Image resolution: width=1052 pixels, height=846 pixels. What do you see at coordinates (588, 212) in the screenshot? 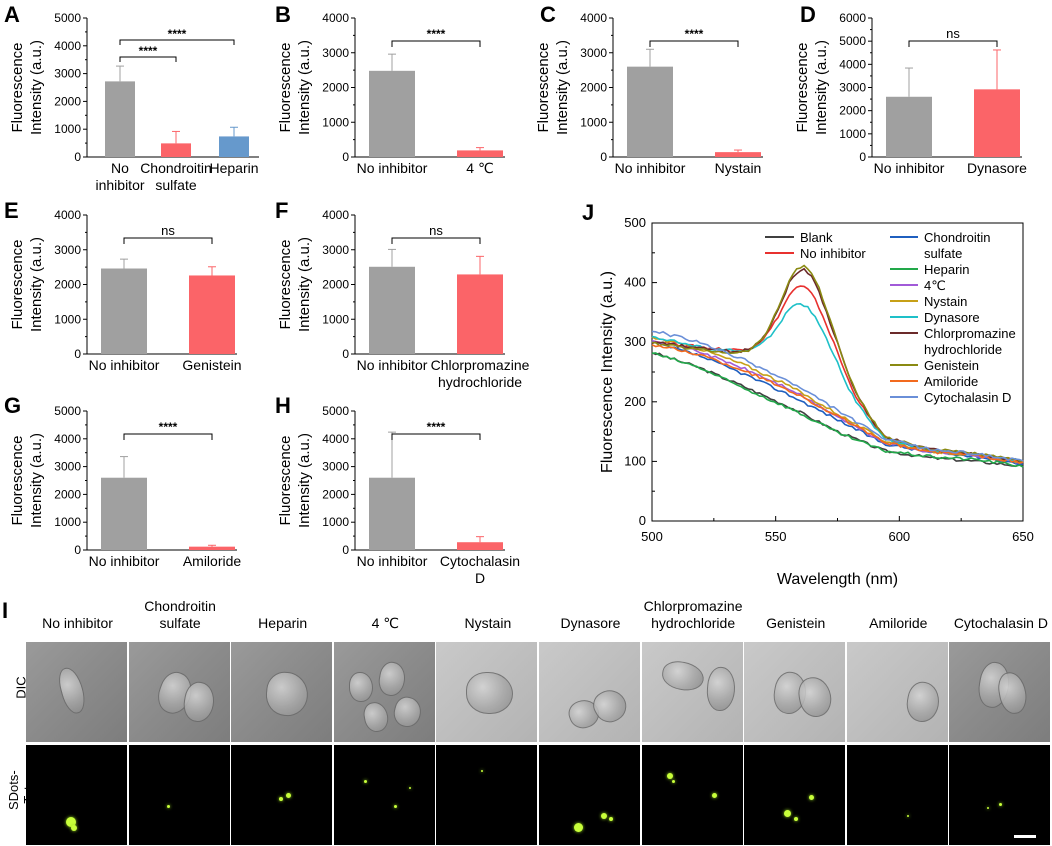
I see `panel-letter-j: J` at bounding box center [588, 212].